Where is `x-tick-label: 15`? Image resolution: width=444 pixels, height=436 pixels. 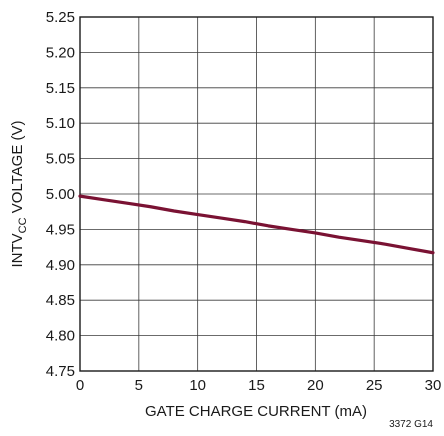 x-tick-label: 15 is located at coordinates (256, 385).